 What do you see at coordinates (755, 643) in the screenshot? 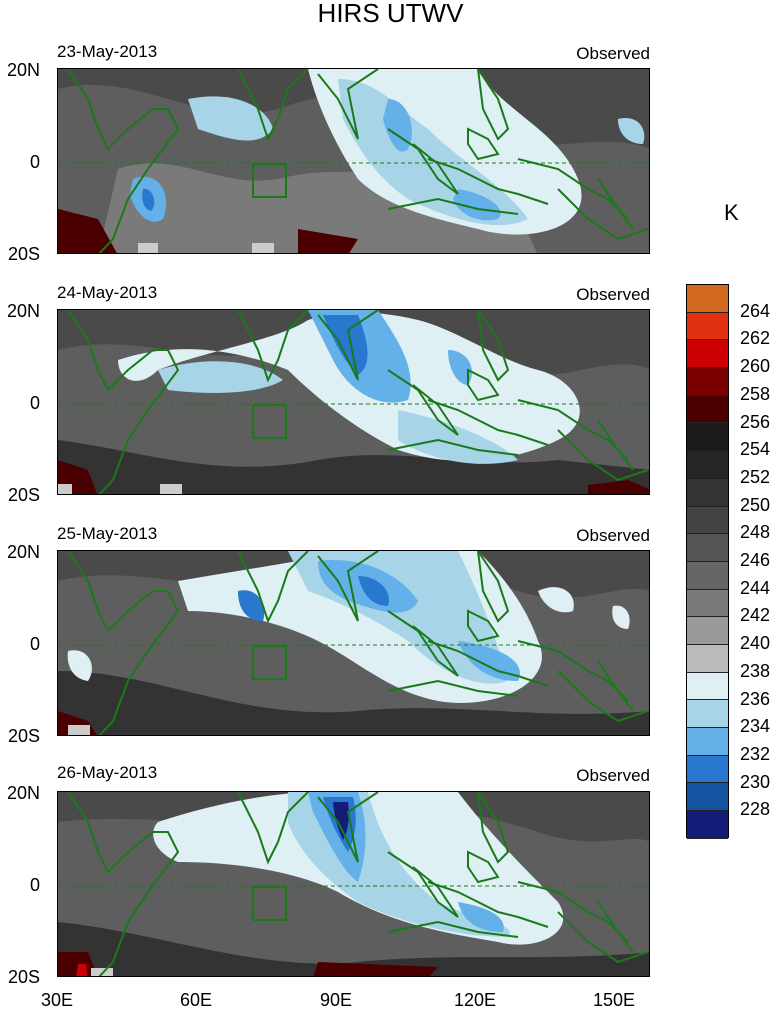
I see `colorbar-tick-label: 240` at bounding box center [755, 643].